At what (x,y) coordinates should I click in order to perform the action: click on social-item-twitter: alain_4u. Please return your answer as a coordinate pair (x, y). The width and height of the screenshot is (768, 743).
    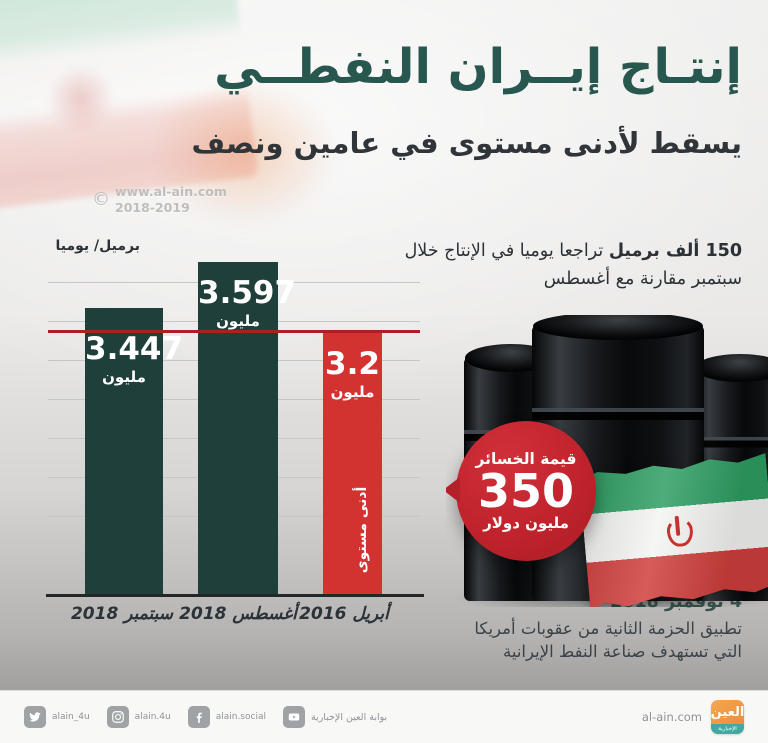
    Looking at the image, I should click on (57, 717).